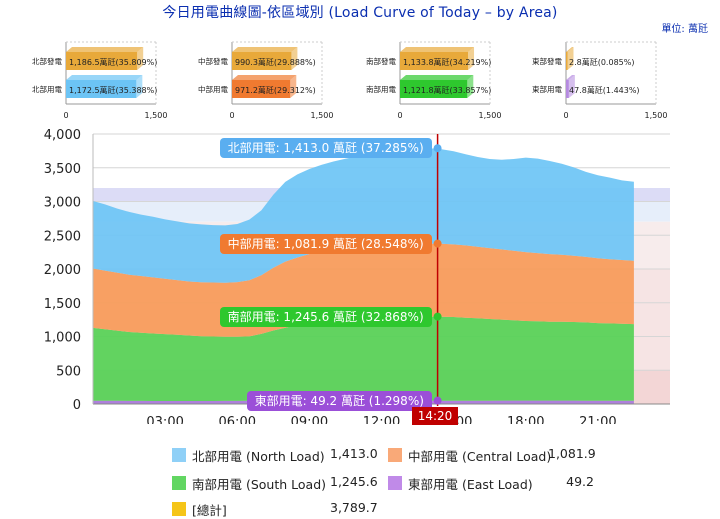  I want to click on y-tick-label: 1,000, so click(62, 338).